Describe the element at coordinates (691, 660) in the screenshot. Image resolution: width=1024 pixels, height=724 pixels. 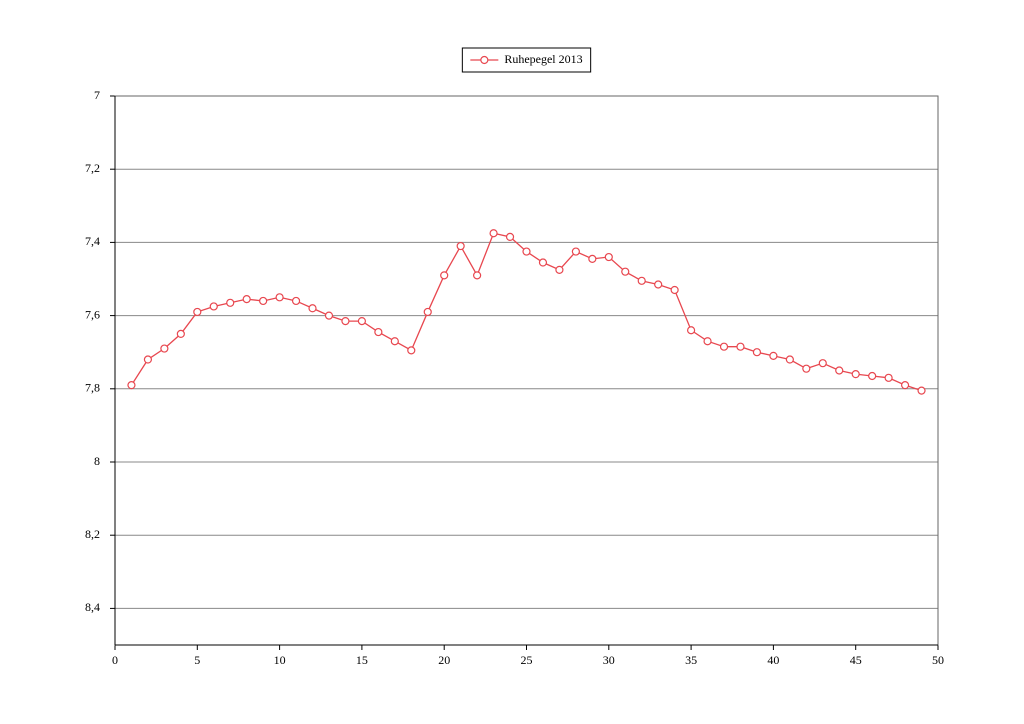
I see `x-tick-label: 35` at that location.